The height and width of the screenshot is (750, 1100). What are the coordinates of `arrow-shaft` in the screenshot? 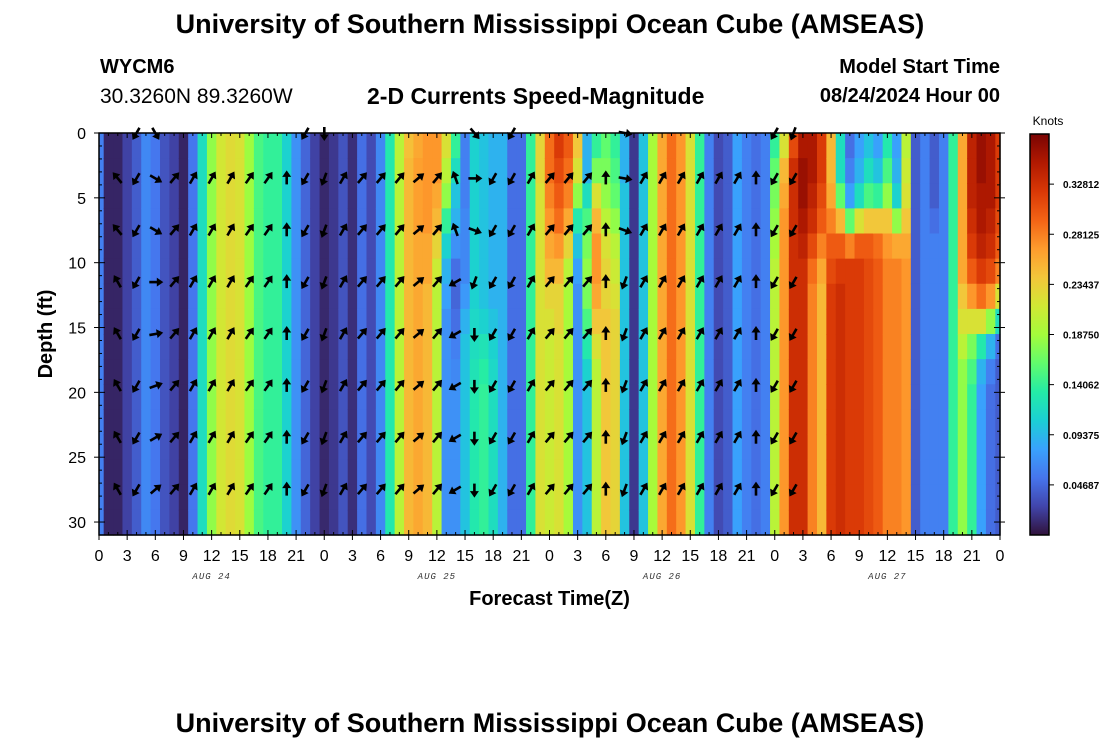 It's located at (267, 283).